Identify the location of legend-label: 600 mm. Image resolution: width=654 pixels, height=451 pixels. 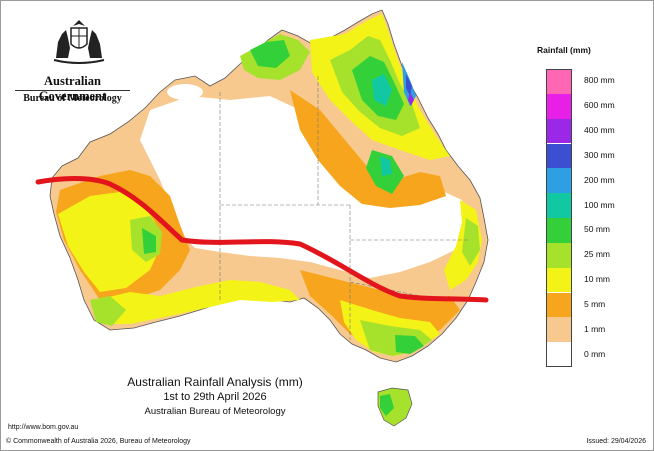
(599, 105).